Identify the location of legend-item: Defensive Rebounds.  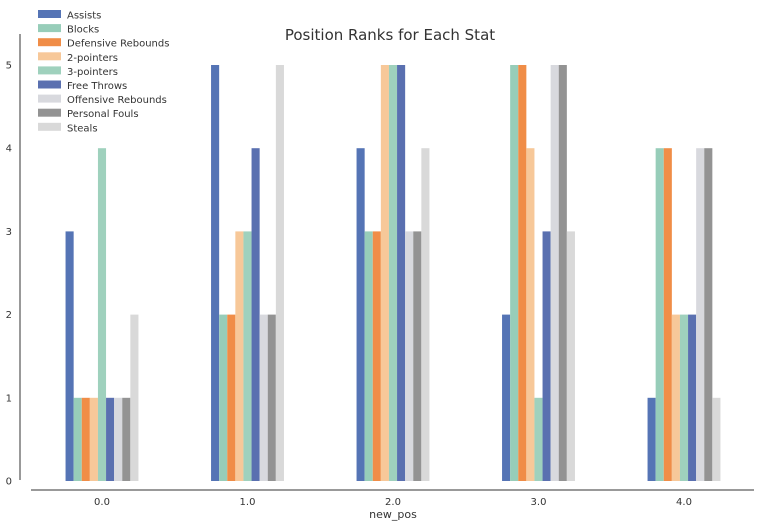
(103, 44).